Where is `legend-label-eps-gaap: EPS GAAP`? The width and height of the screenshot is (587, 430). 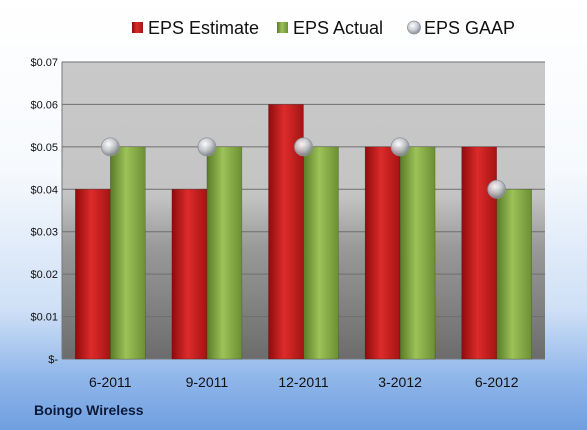
legend-label-eps-gaap: EPS GAAP is located at coordinates (469, 28).